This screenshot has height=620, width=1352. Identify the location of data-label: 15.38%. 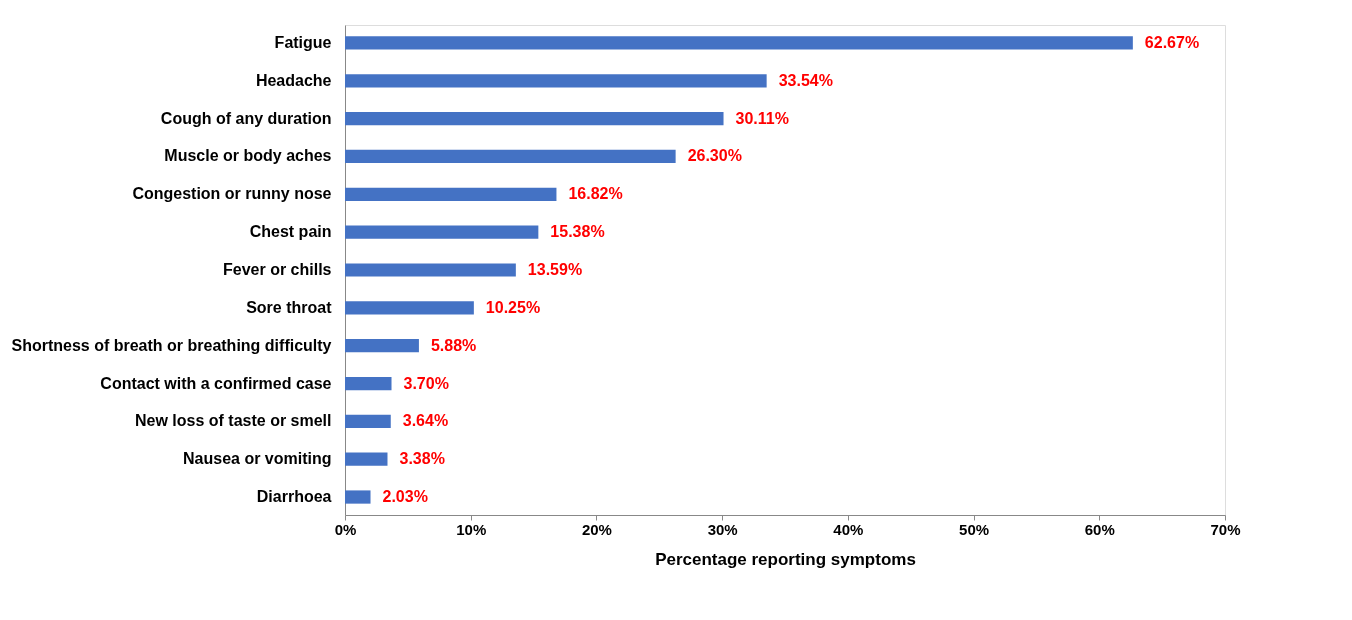
(577, 232).